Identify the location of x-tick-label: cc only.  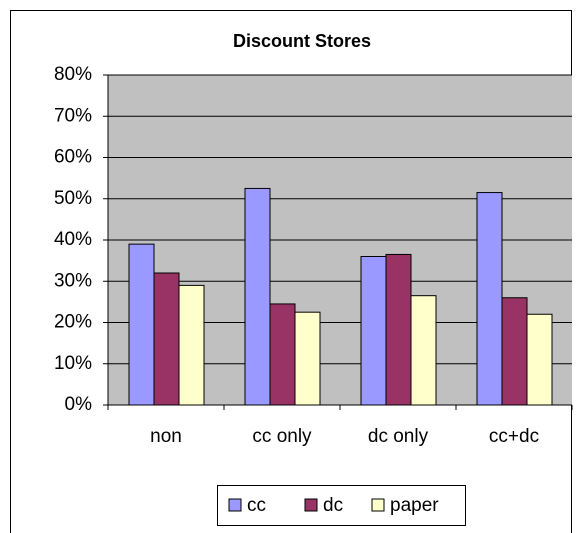
(282, 436).